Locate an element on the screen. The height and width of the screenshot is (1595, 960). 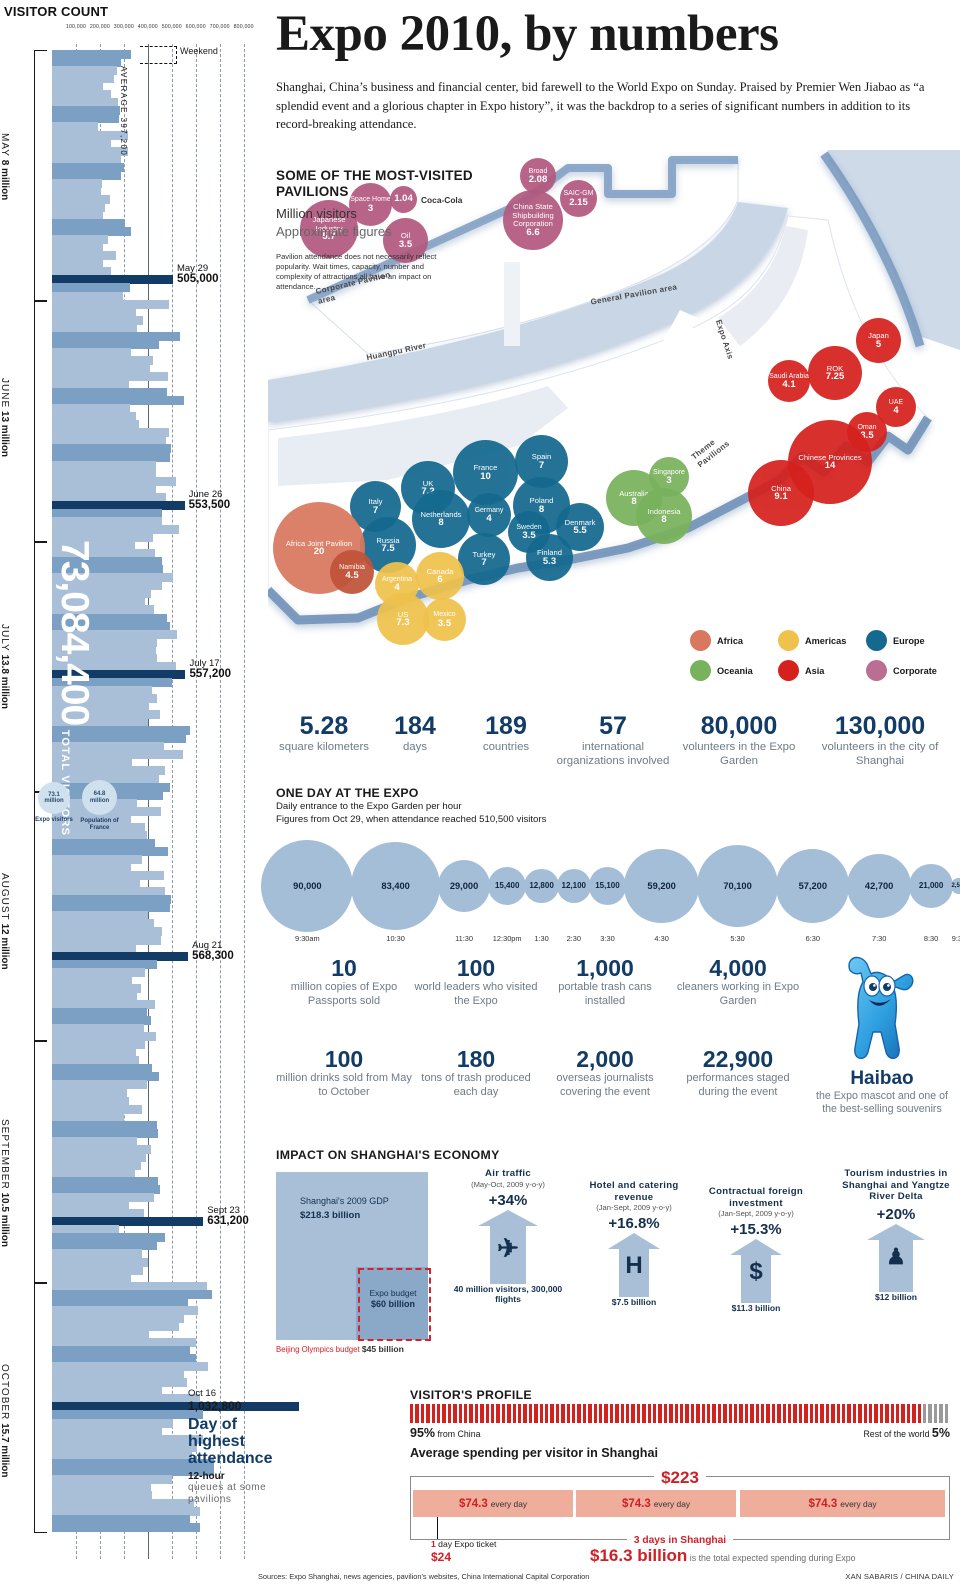
legend-item: Europe is located at coordinates (910, 640).